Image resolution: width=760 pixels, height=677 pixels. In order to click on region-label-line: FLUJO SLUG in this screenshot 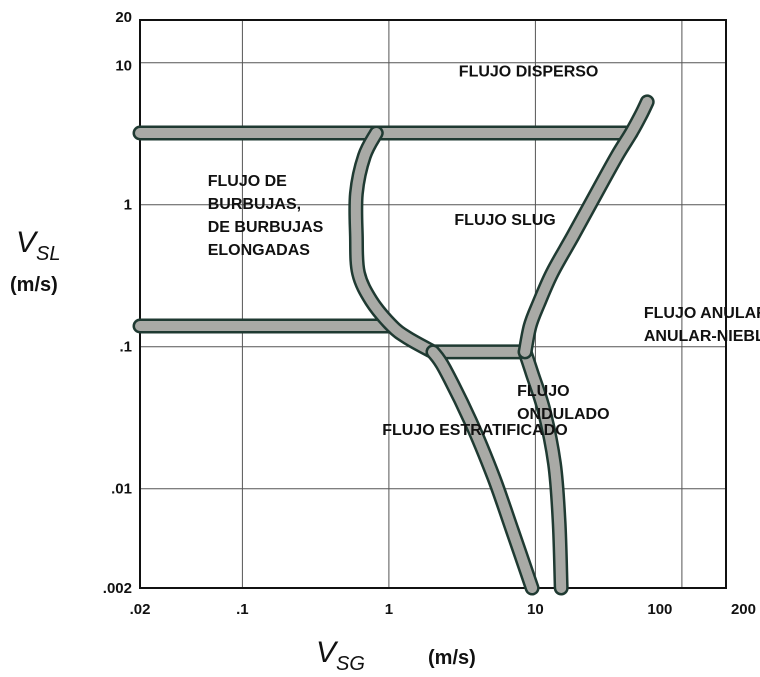, I will do `click(504, 220)`.